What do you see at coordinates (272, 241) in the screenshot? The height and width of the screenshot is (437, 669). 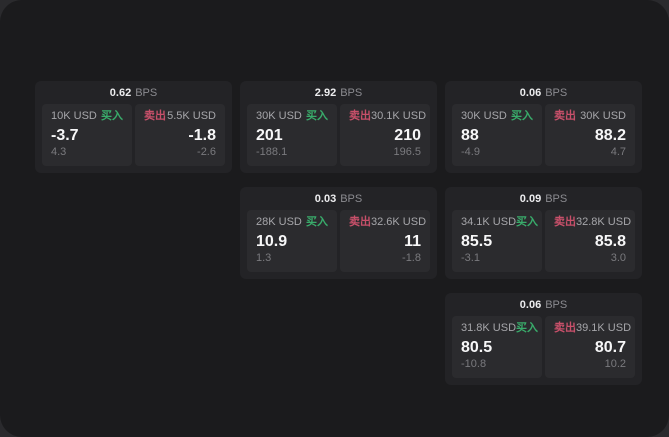 I see `buy-price: 10.9` at bounding box center [272, 241].